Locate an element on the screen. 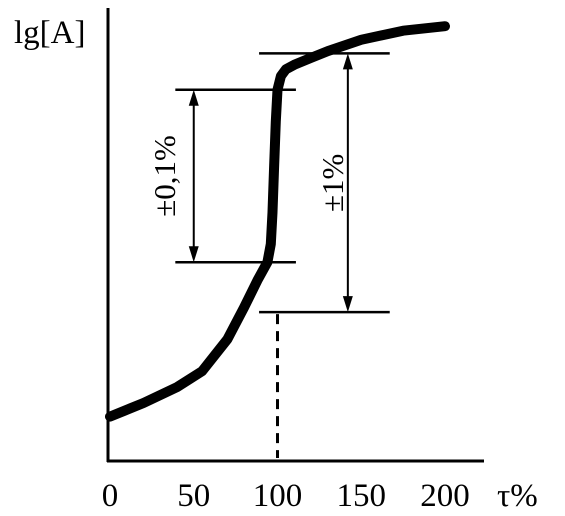 This screenshot has height=516, width=565. x-axis-label: τ% is located at coordinates (517, 496).